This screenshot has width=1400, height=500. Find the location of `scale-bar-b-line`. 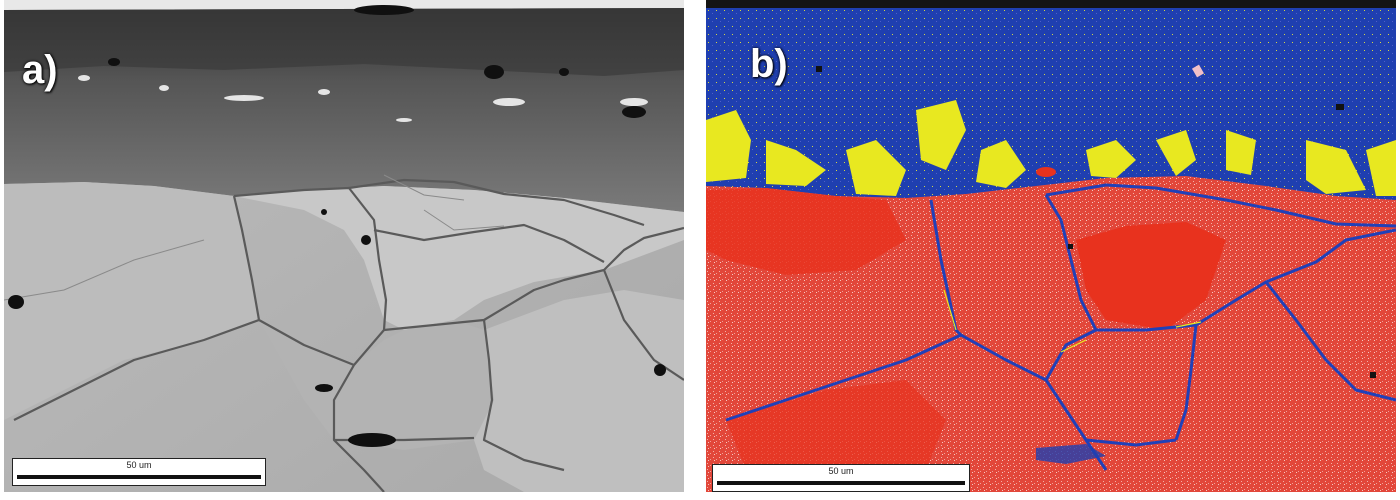

scale-bar-b-line is located at coordinates (841, 483).